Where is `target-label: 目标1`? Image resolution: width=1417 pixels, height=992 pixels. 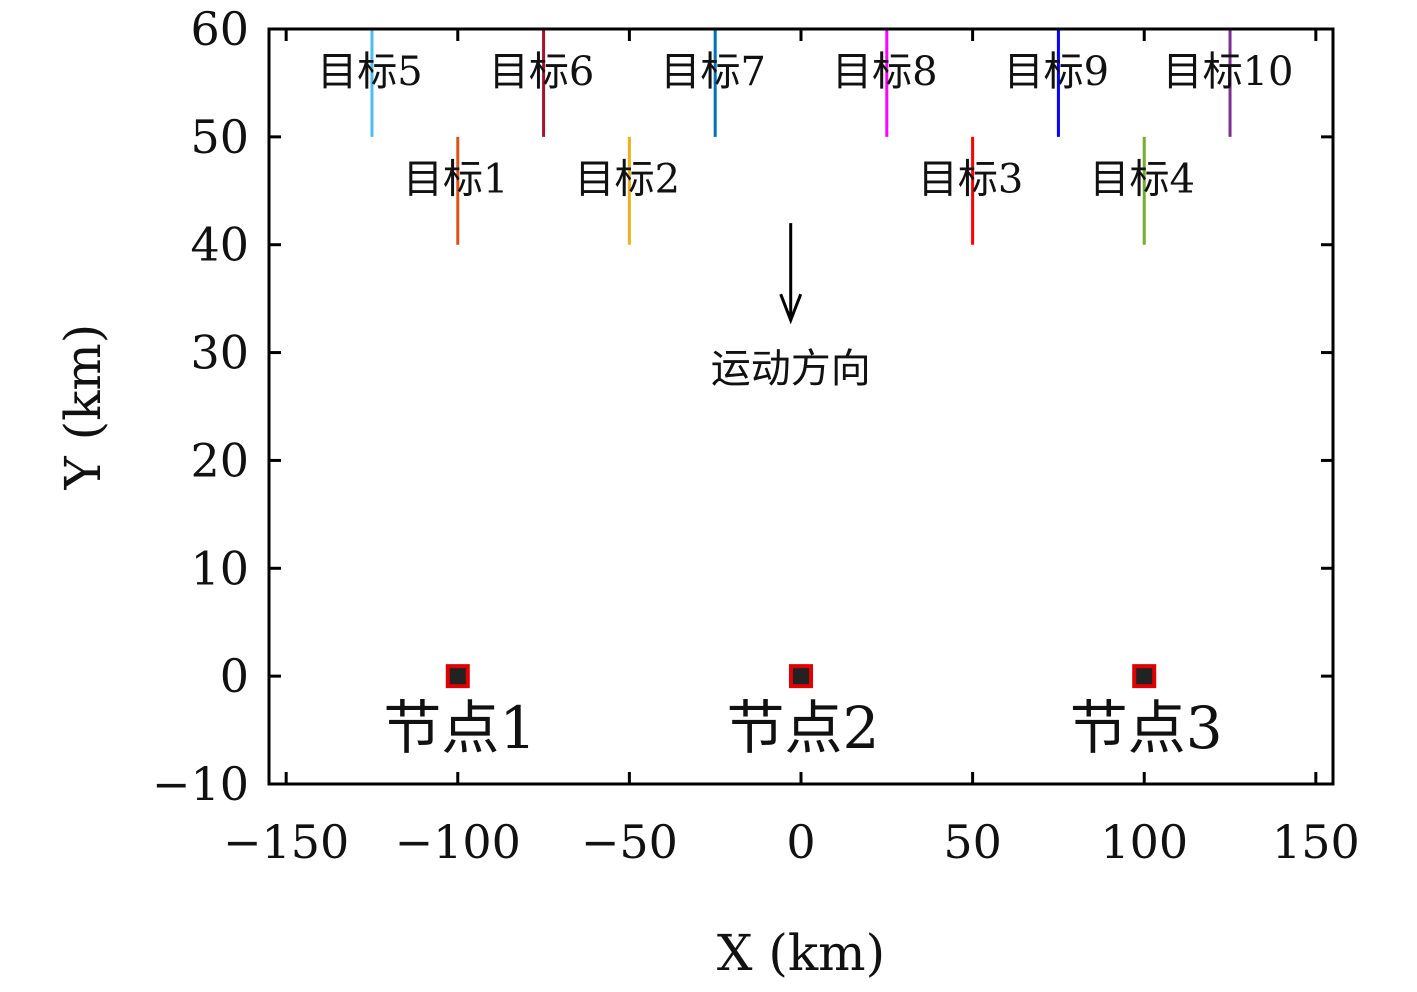
target-label: 目标1 is located at coordinates (455, 180).